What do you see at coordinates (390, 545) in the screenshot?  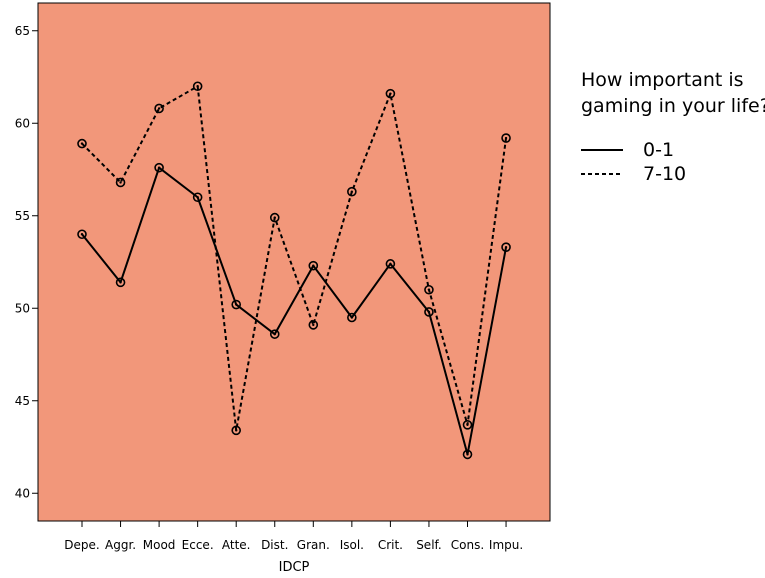 I see `x-tick-label-8: Crit.` at bounding box center [390, 545].